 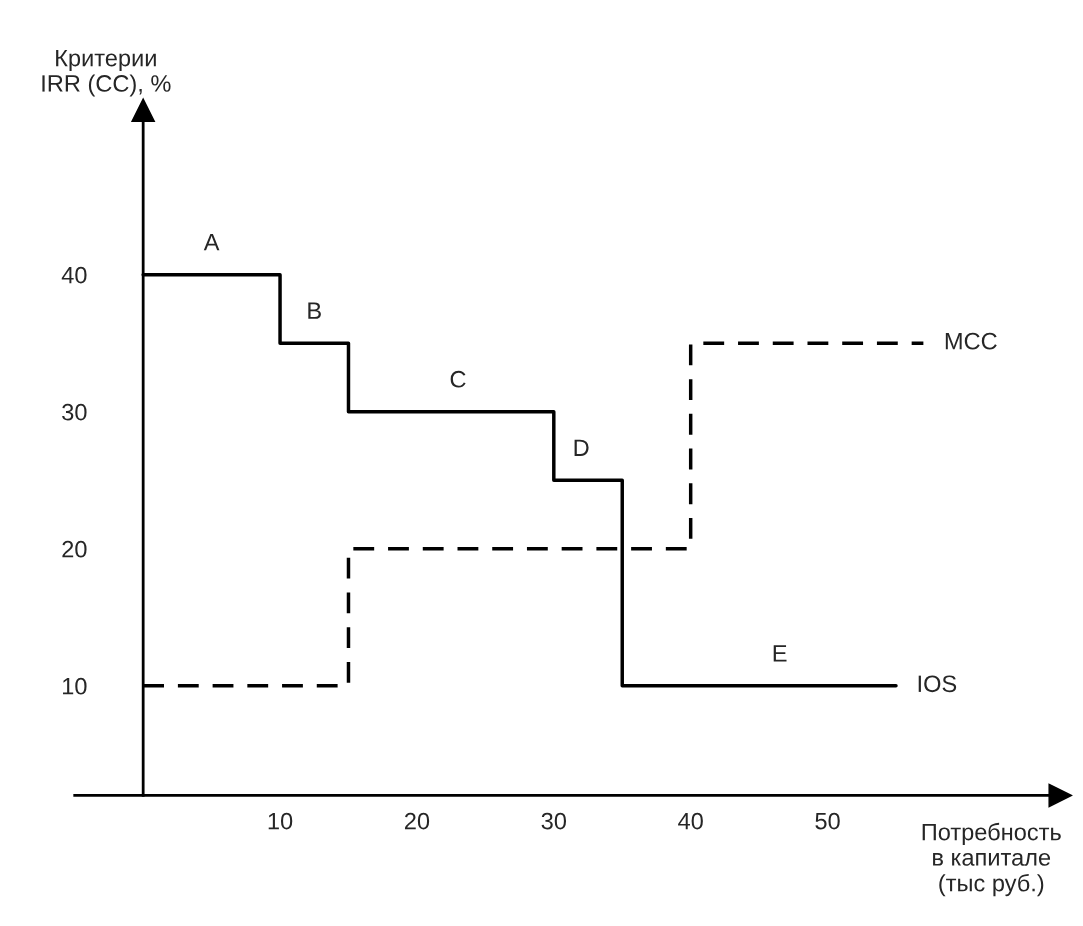 What do you see at coordinates (74, 412) in the screenshot?
I see `y-tick-label: 30` at bounding box center [74, 412].